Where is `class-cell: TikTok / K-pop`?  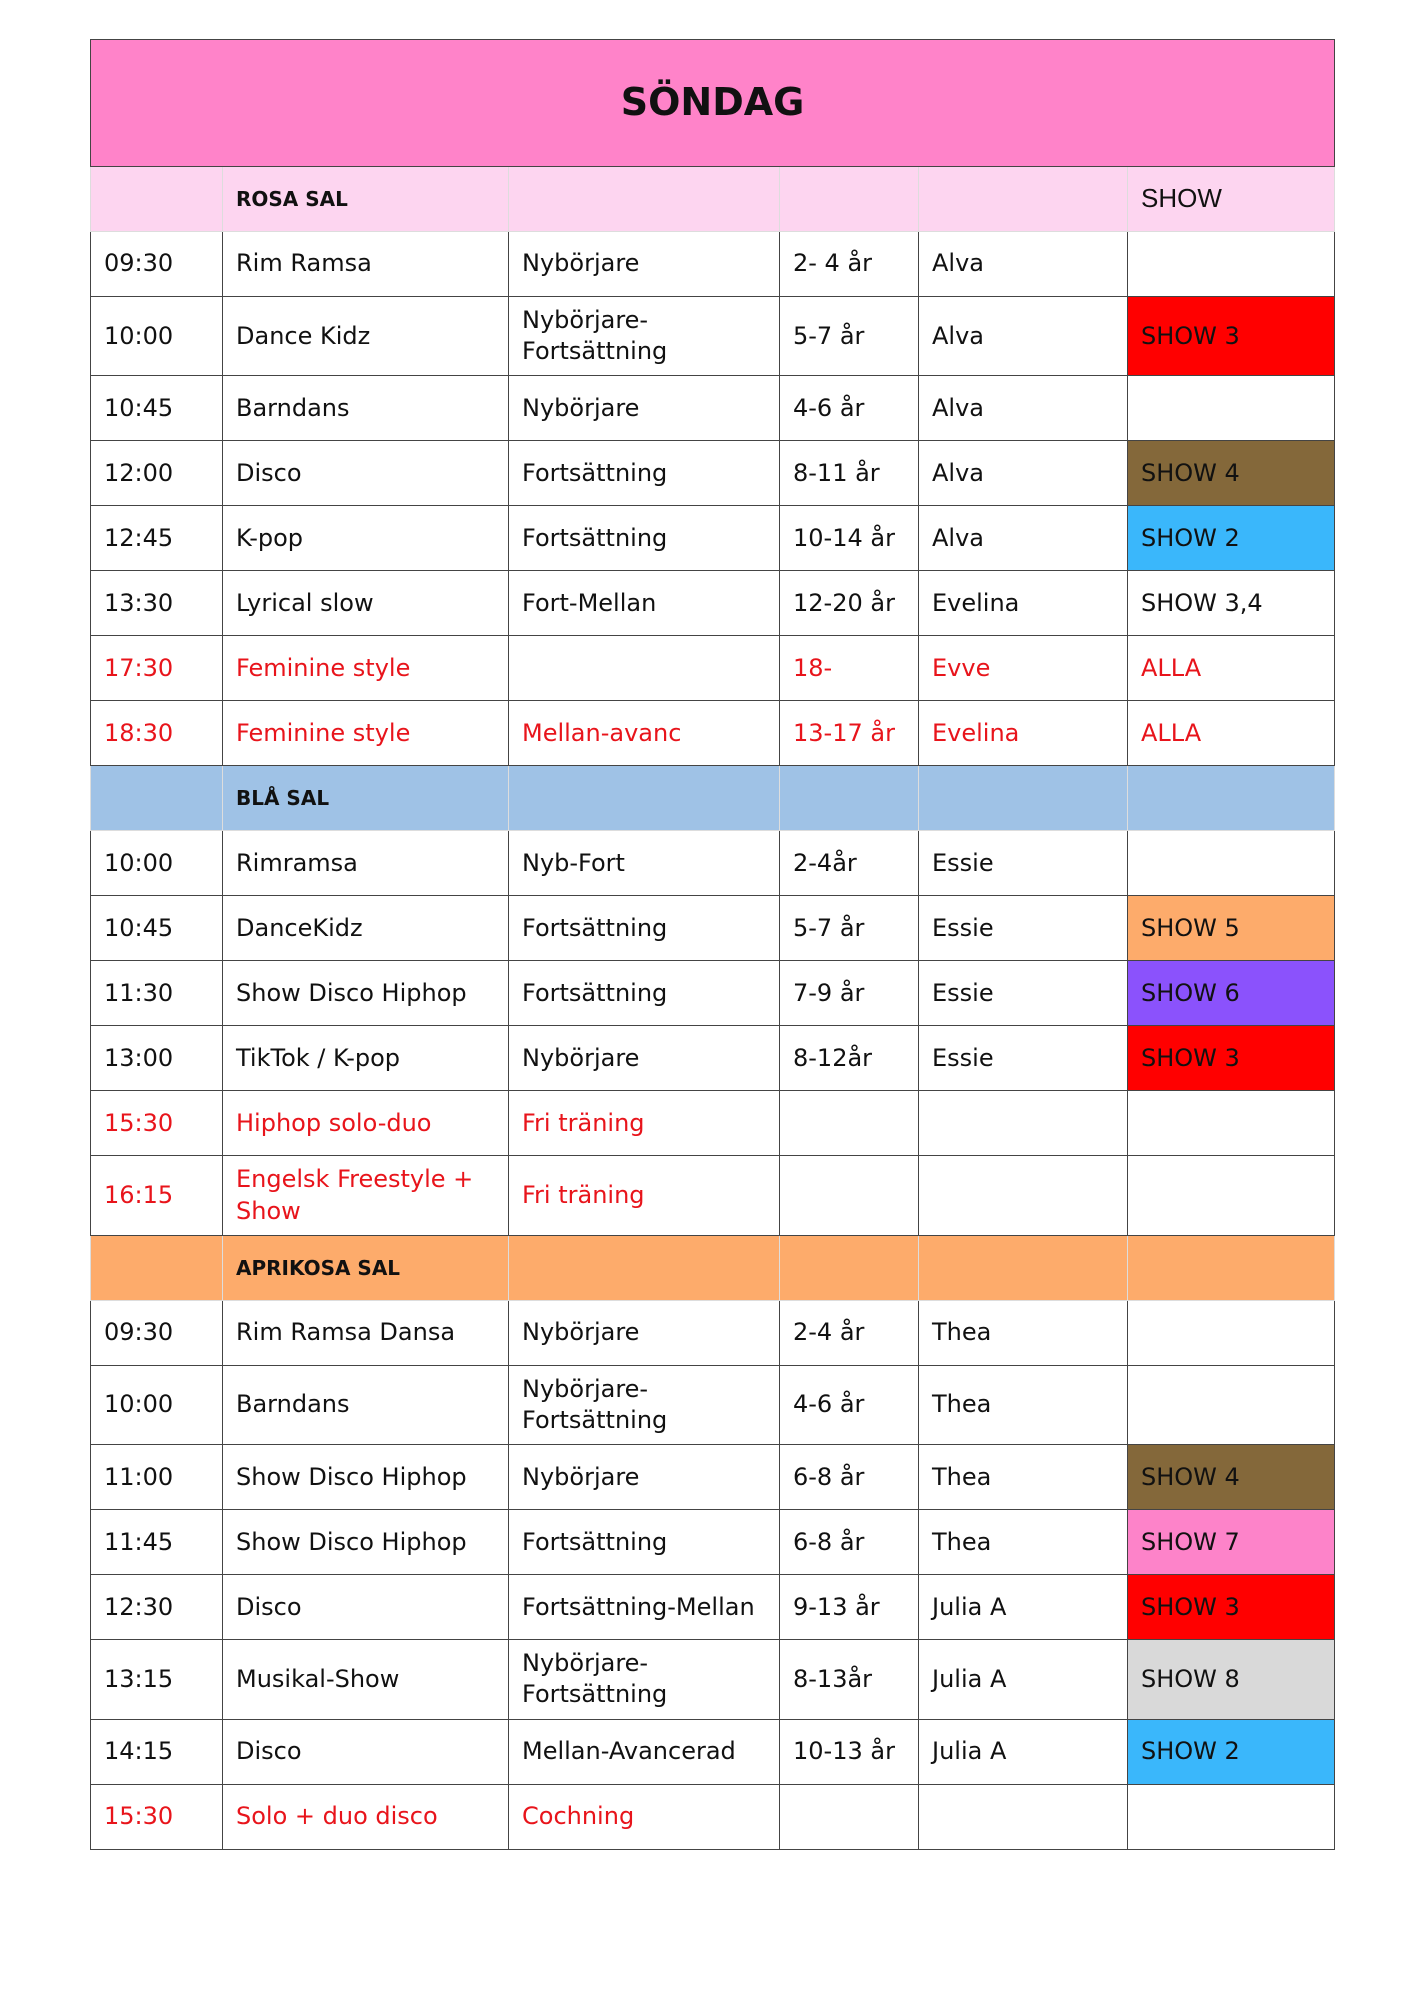 class-cell: TikTok / K-pop is located at coordinates (365, 1058).